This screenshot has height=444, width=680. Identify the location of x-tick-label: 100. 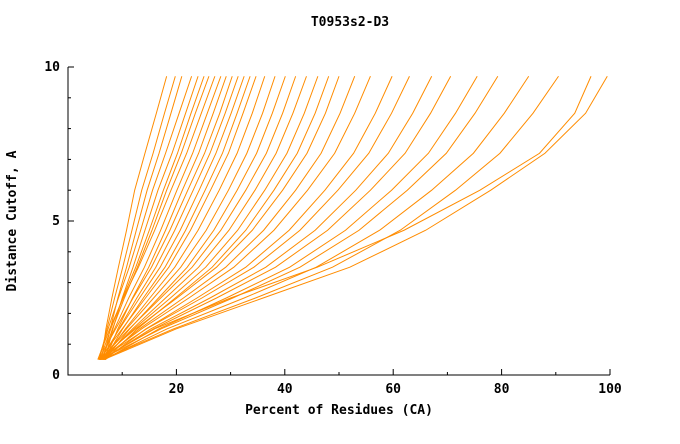
(610, 389).